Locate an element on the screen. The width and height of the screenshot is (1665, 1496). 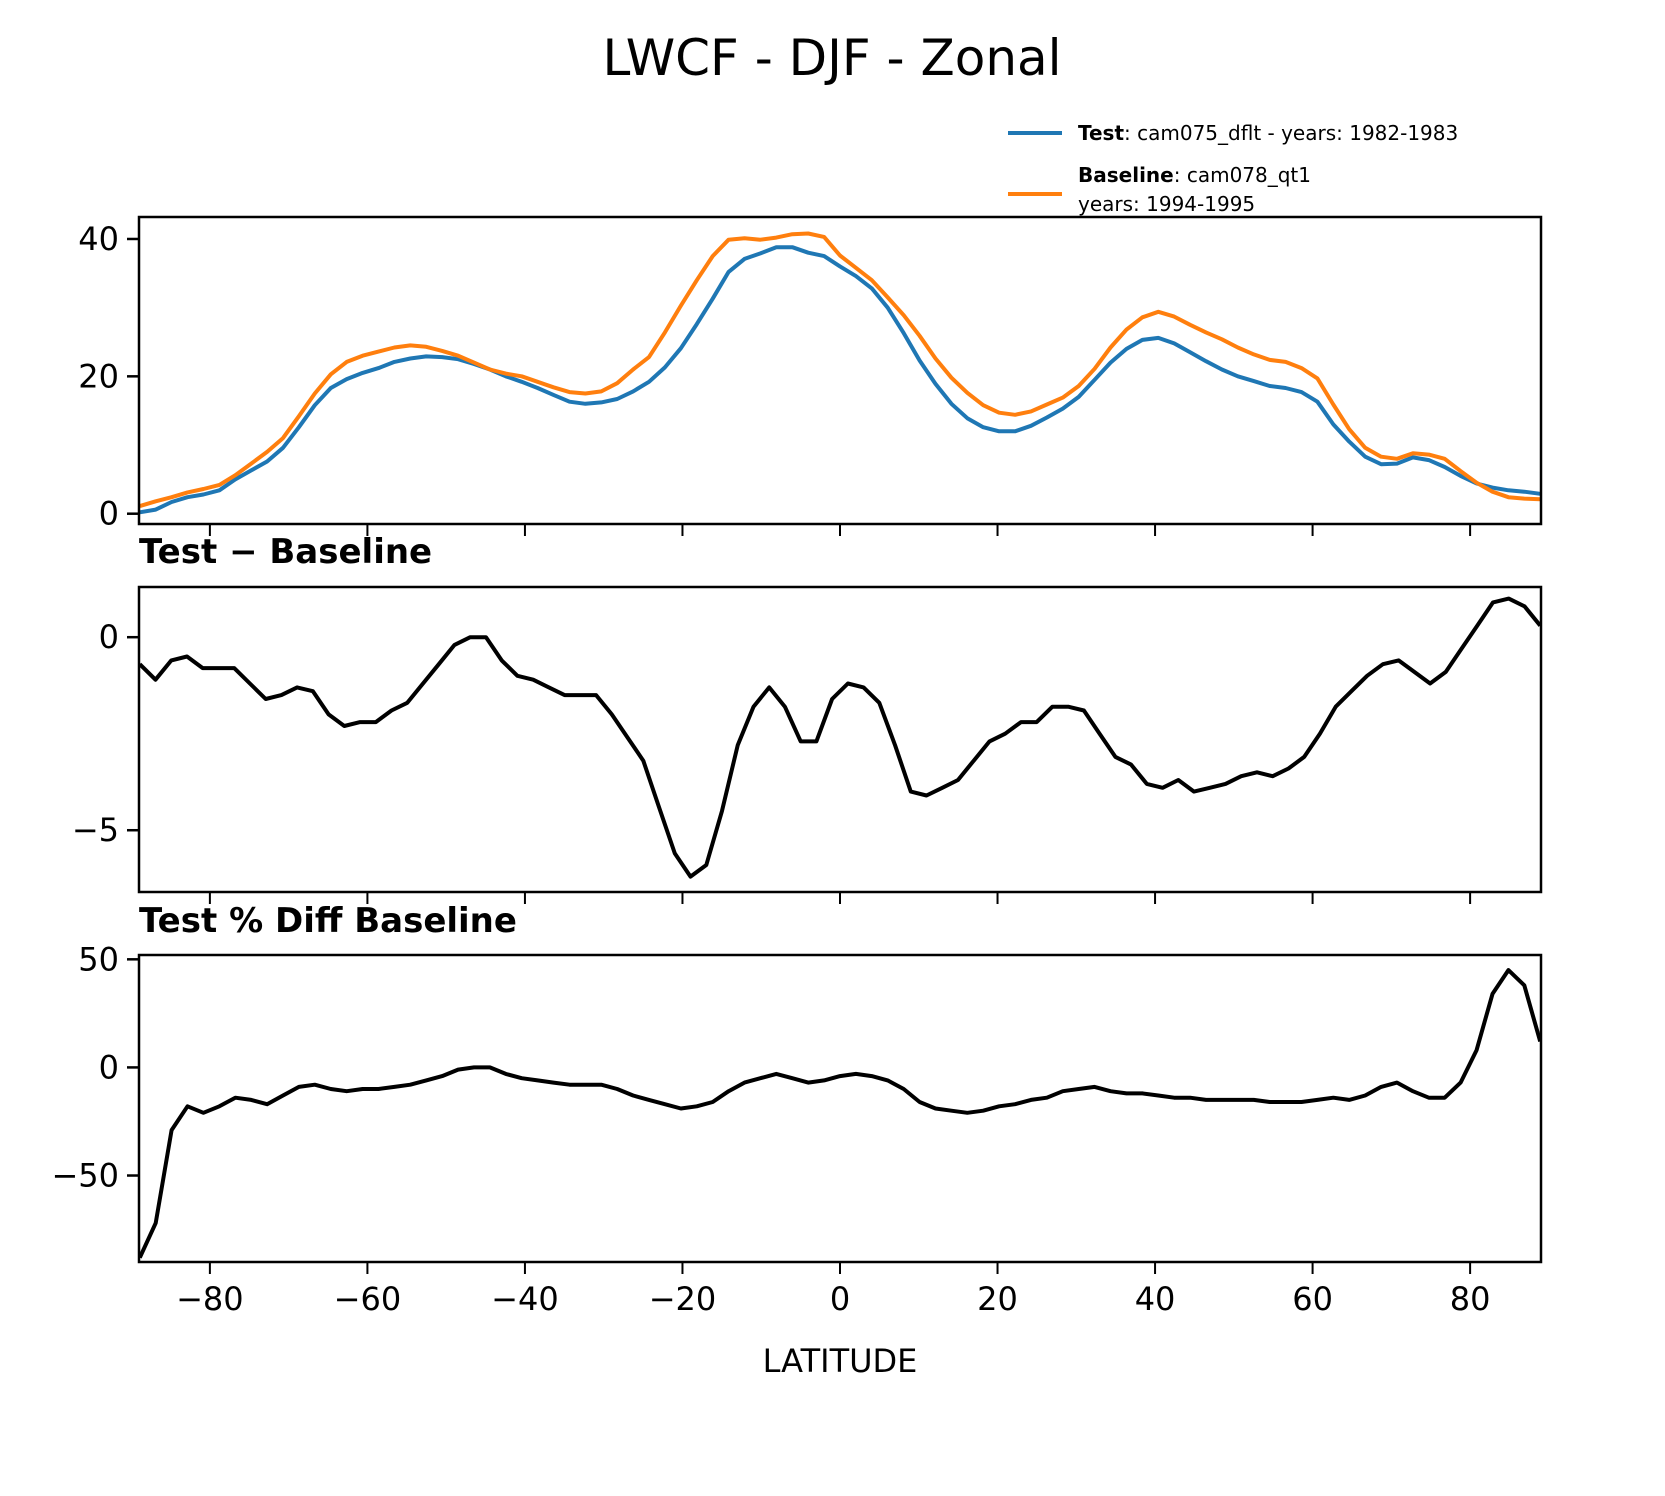
y-tick-label: 40 is located at coordinates (98, 239).